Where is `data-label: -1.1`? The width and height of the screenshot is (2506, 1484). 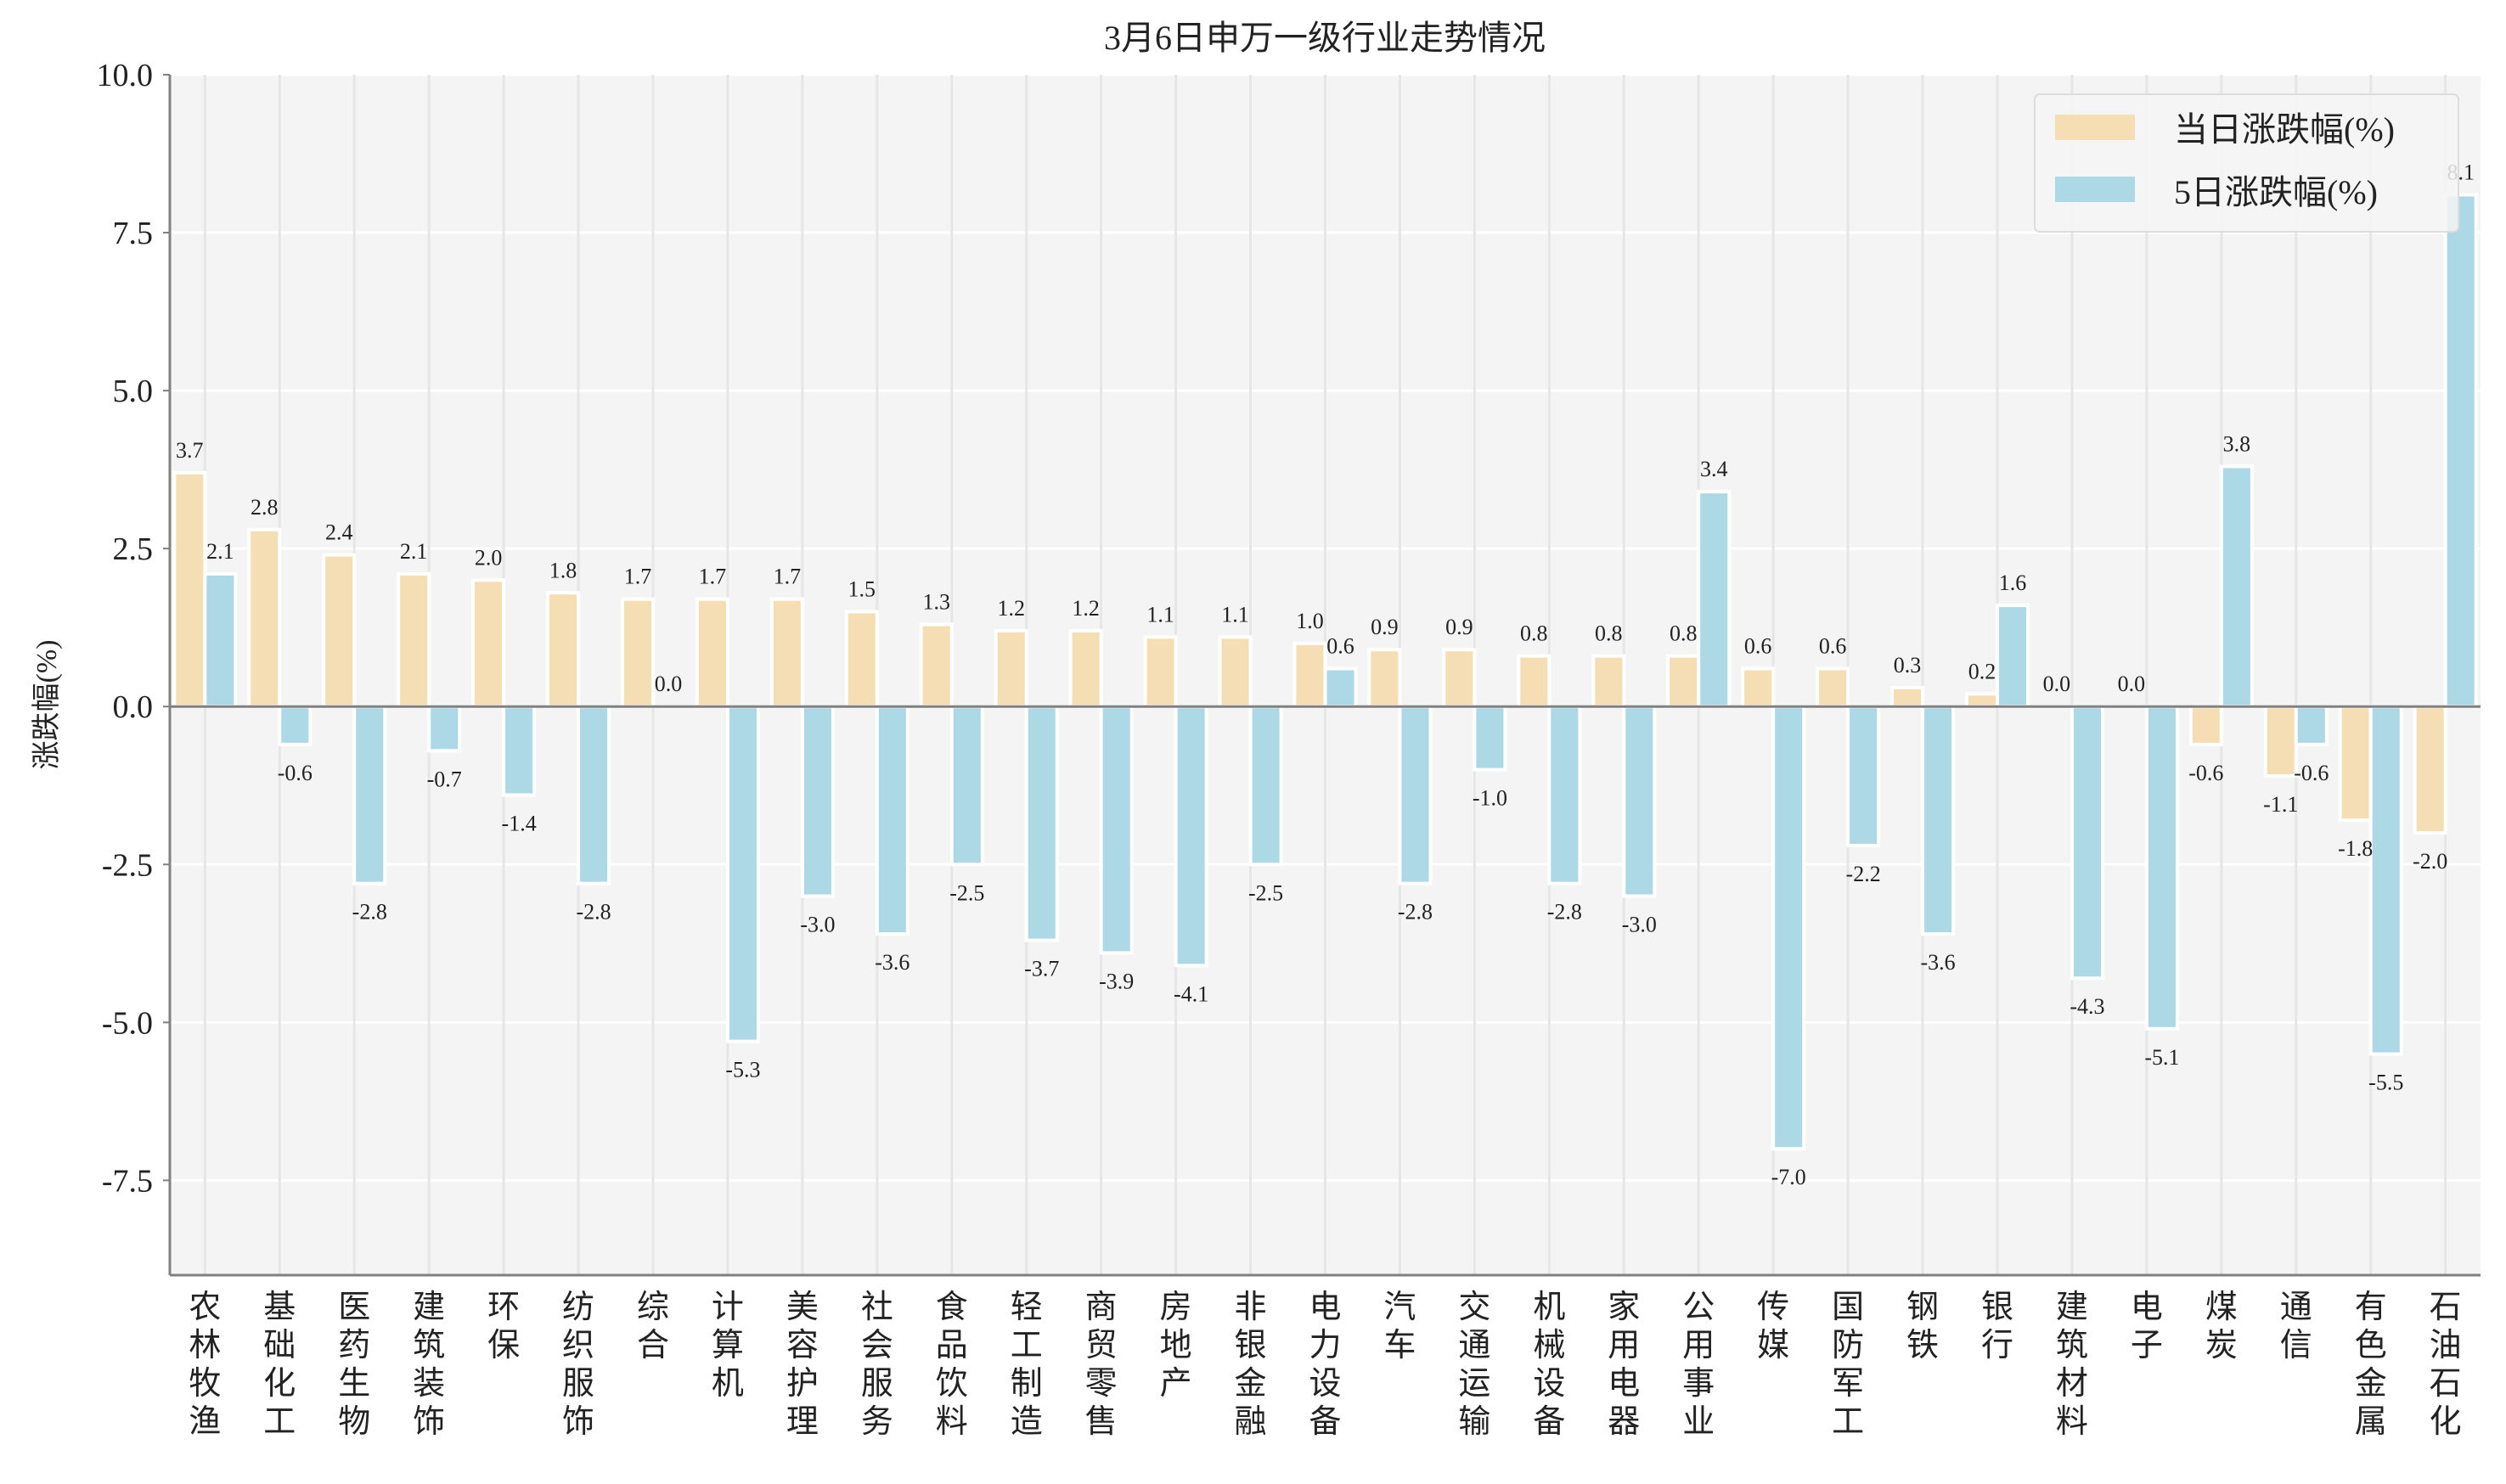
data-label: -1.1 is located at coordinates (2280, 804).